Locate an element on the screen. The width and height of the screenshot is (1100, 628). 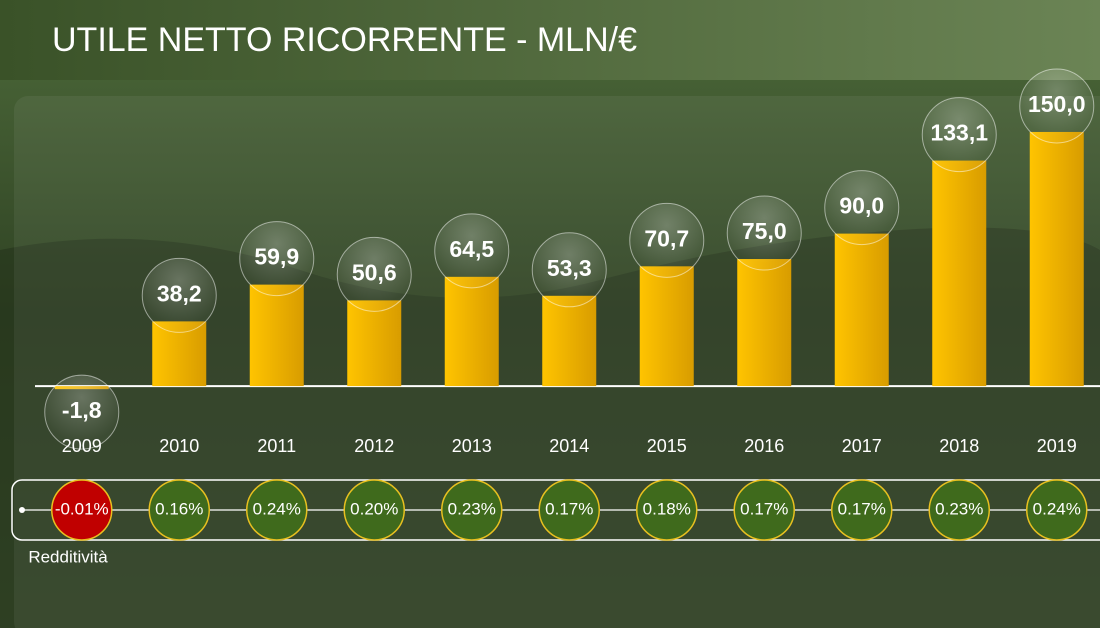
data-label: 133,1 is located at coordinates (959, 133).